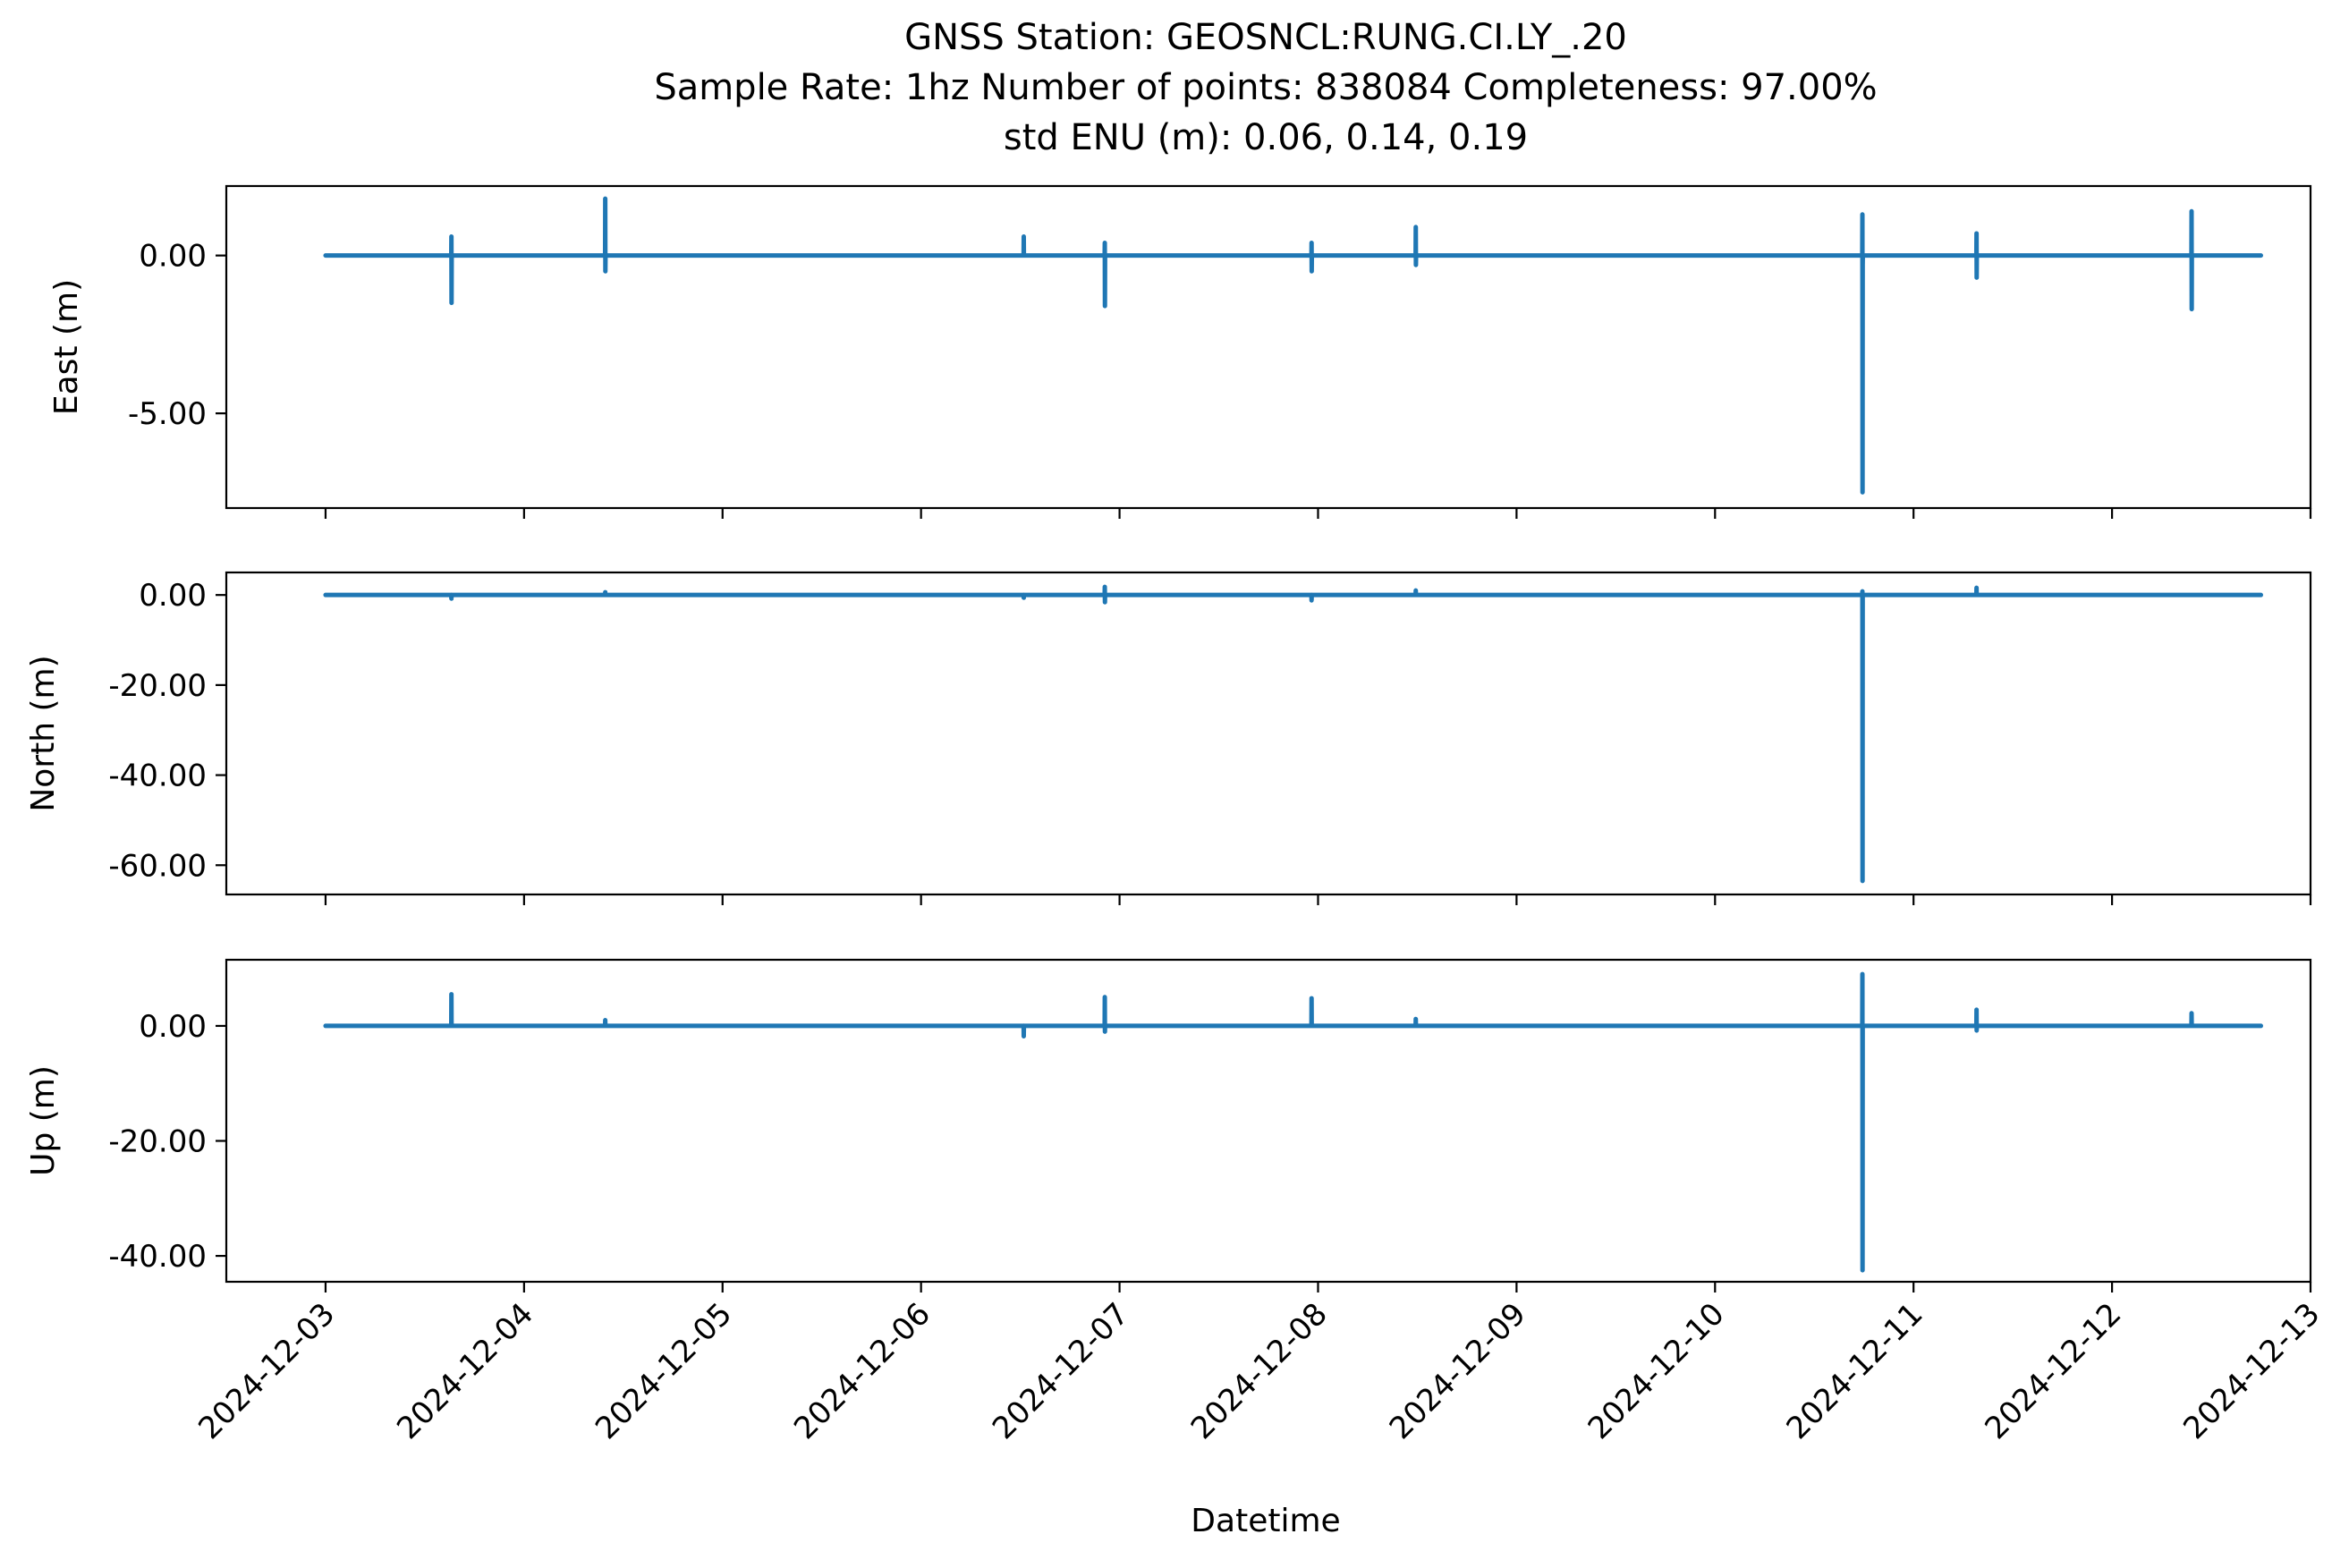 This screenshot has width=2332, height=1568. What do you see at coordinates (1061, 1371) in the screenshot?
I see `x-tick-label: 2024-12-07` at bounding box center [1061, 1371].